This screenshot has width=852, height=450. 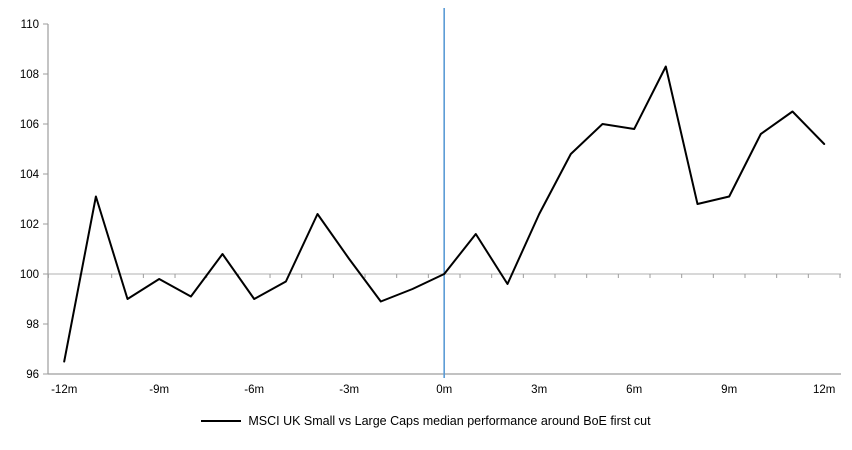 What do you see at coordinates (29, 275) in the screenshot?
I see `y-tick-label: 100` at bounding box center [29, 275].